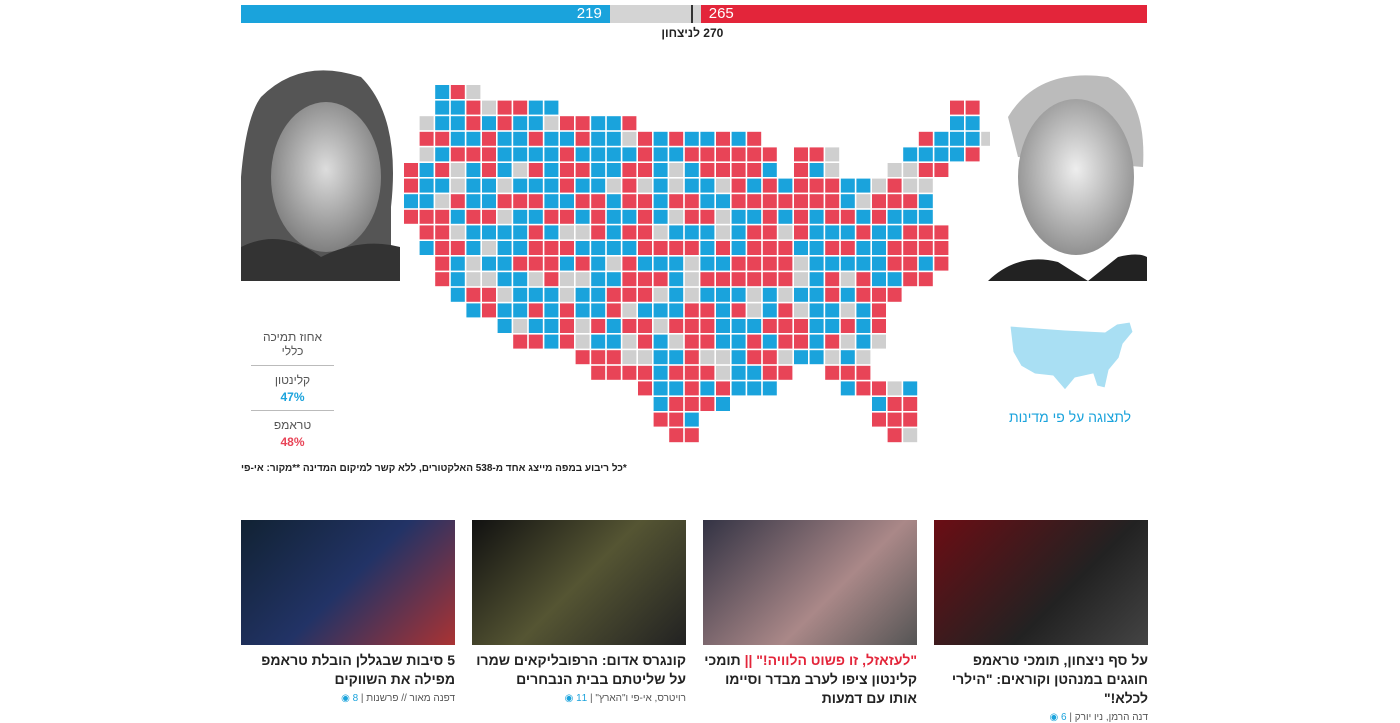 The image size is (1400, 723). Describe the element at coordinates (292, 380) in the screenshot. I see `candidate-name: קלינטון` at that location.